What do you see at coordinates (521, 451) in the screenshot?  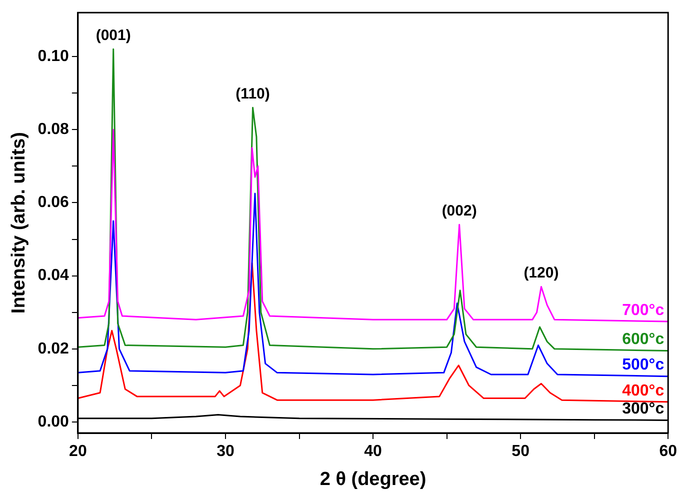 I see `x-tick-label: 50` at bounding box center [521, 451].